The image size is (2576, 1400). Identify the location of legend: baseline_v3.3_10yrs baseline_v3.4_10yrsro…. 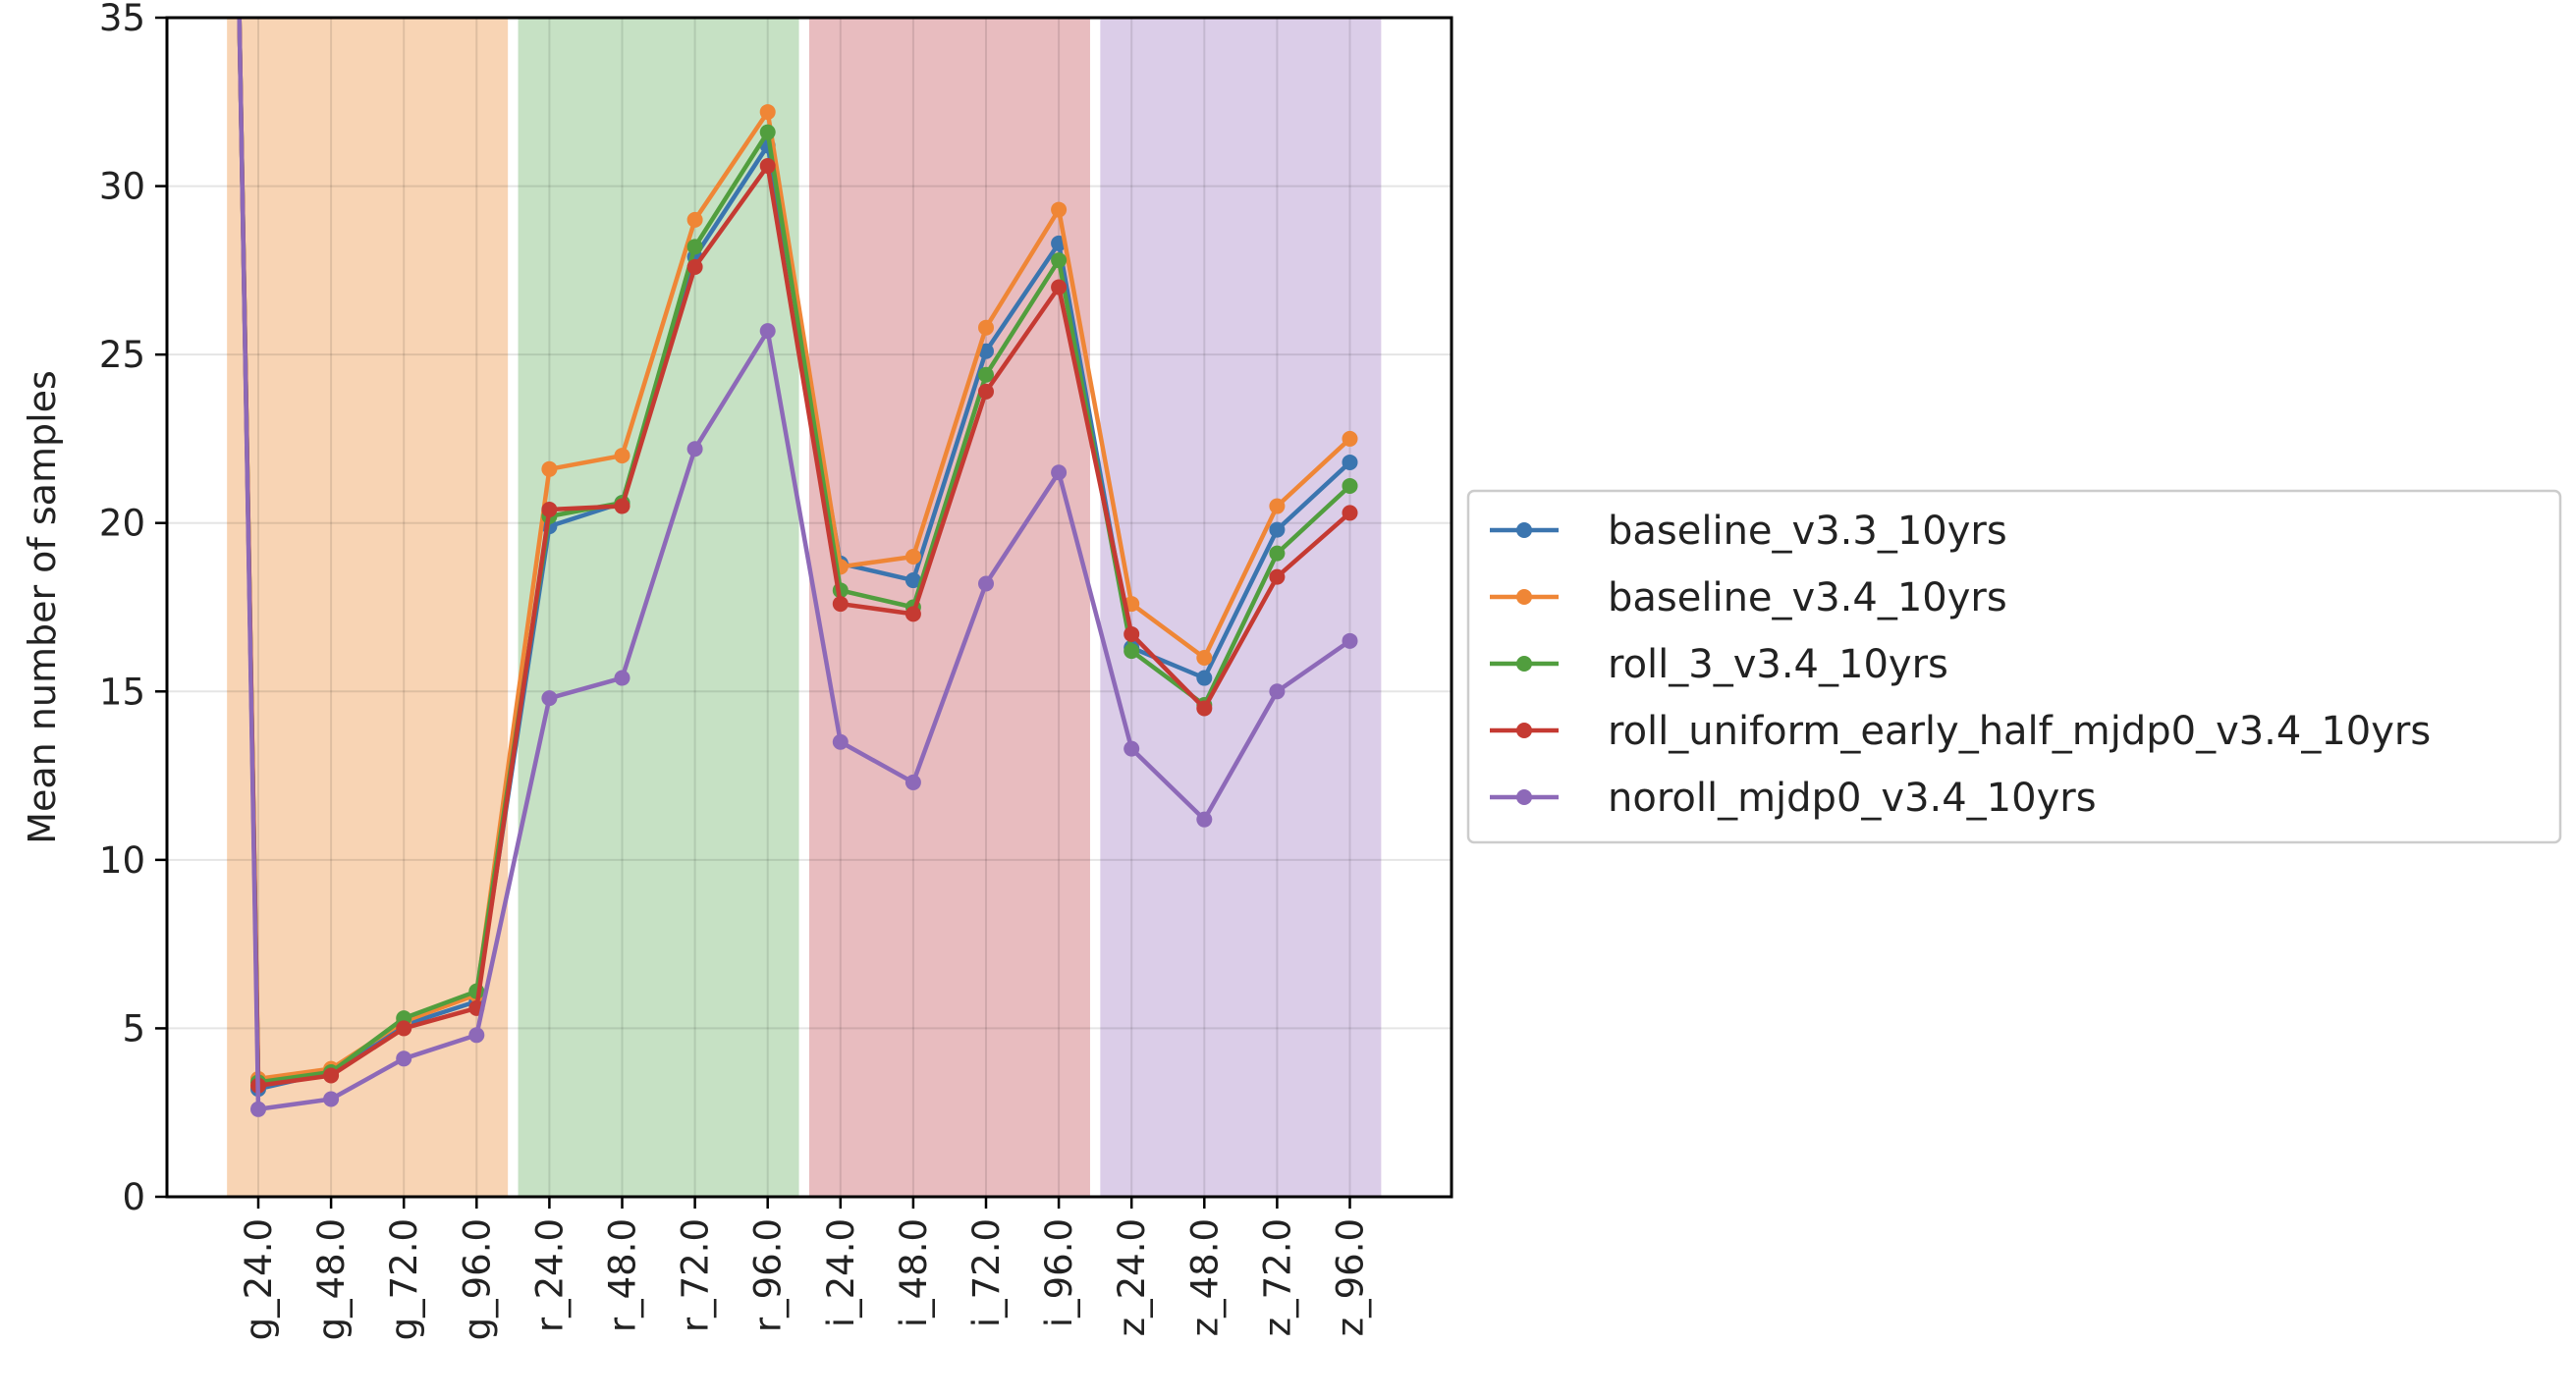
(2014, 666).